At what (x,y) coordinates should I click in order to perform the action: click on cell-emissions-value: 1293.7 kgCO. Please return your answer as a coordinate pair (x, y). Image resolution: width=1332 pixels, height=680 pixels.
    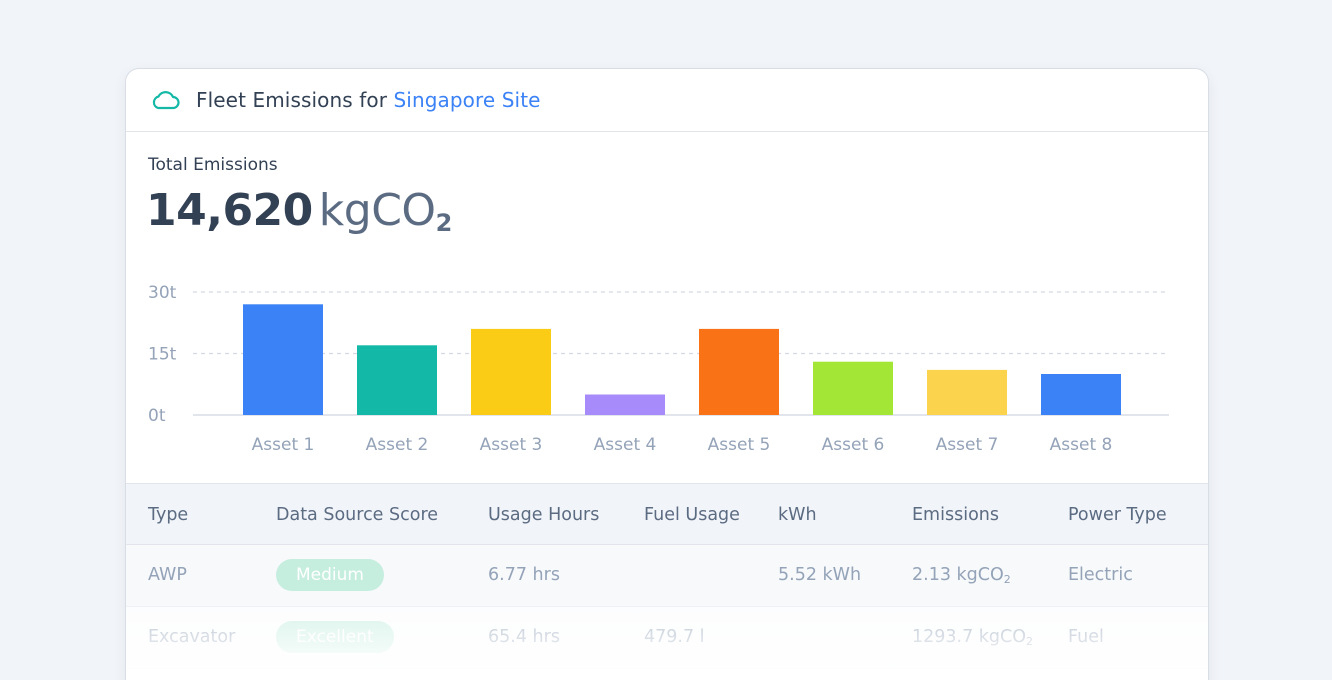
    Looking at the image, I should click on (969, 637).